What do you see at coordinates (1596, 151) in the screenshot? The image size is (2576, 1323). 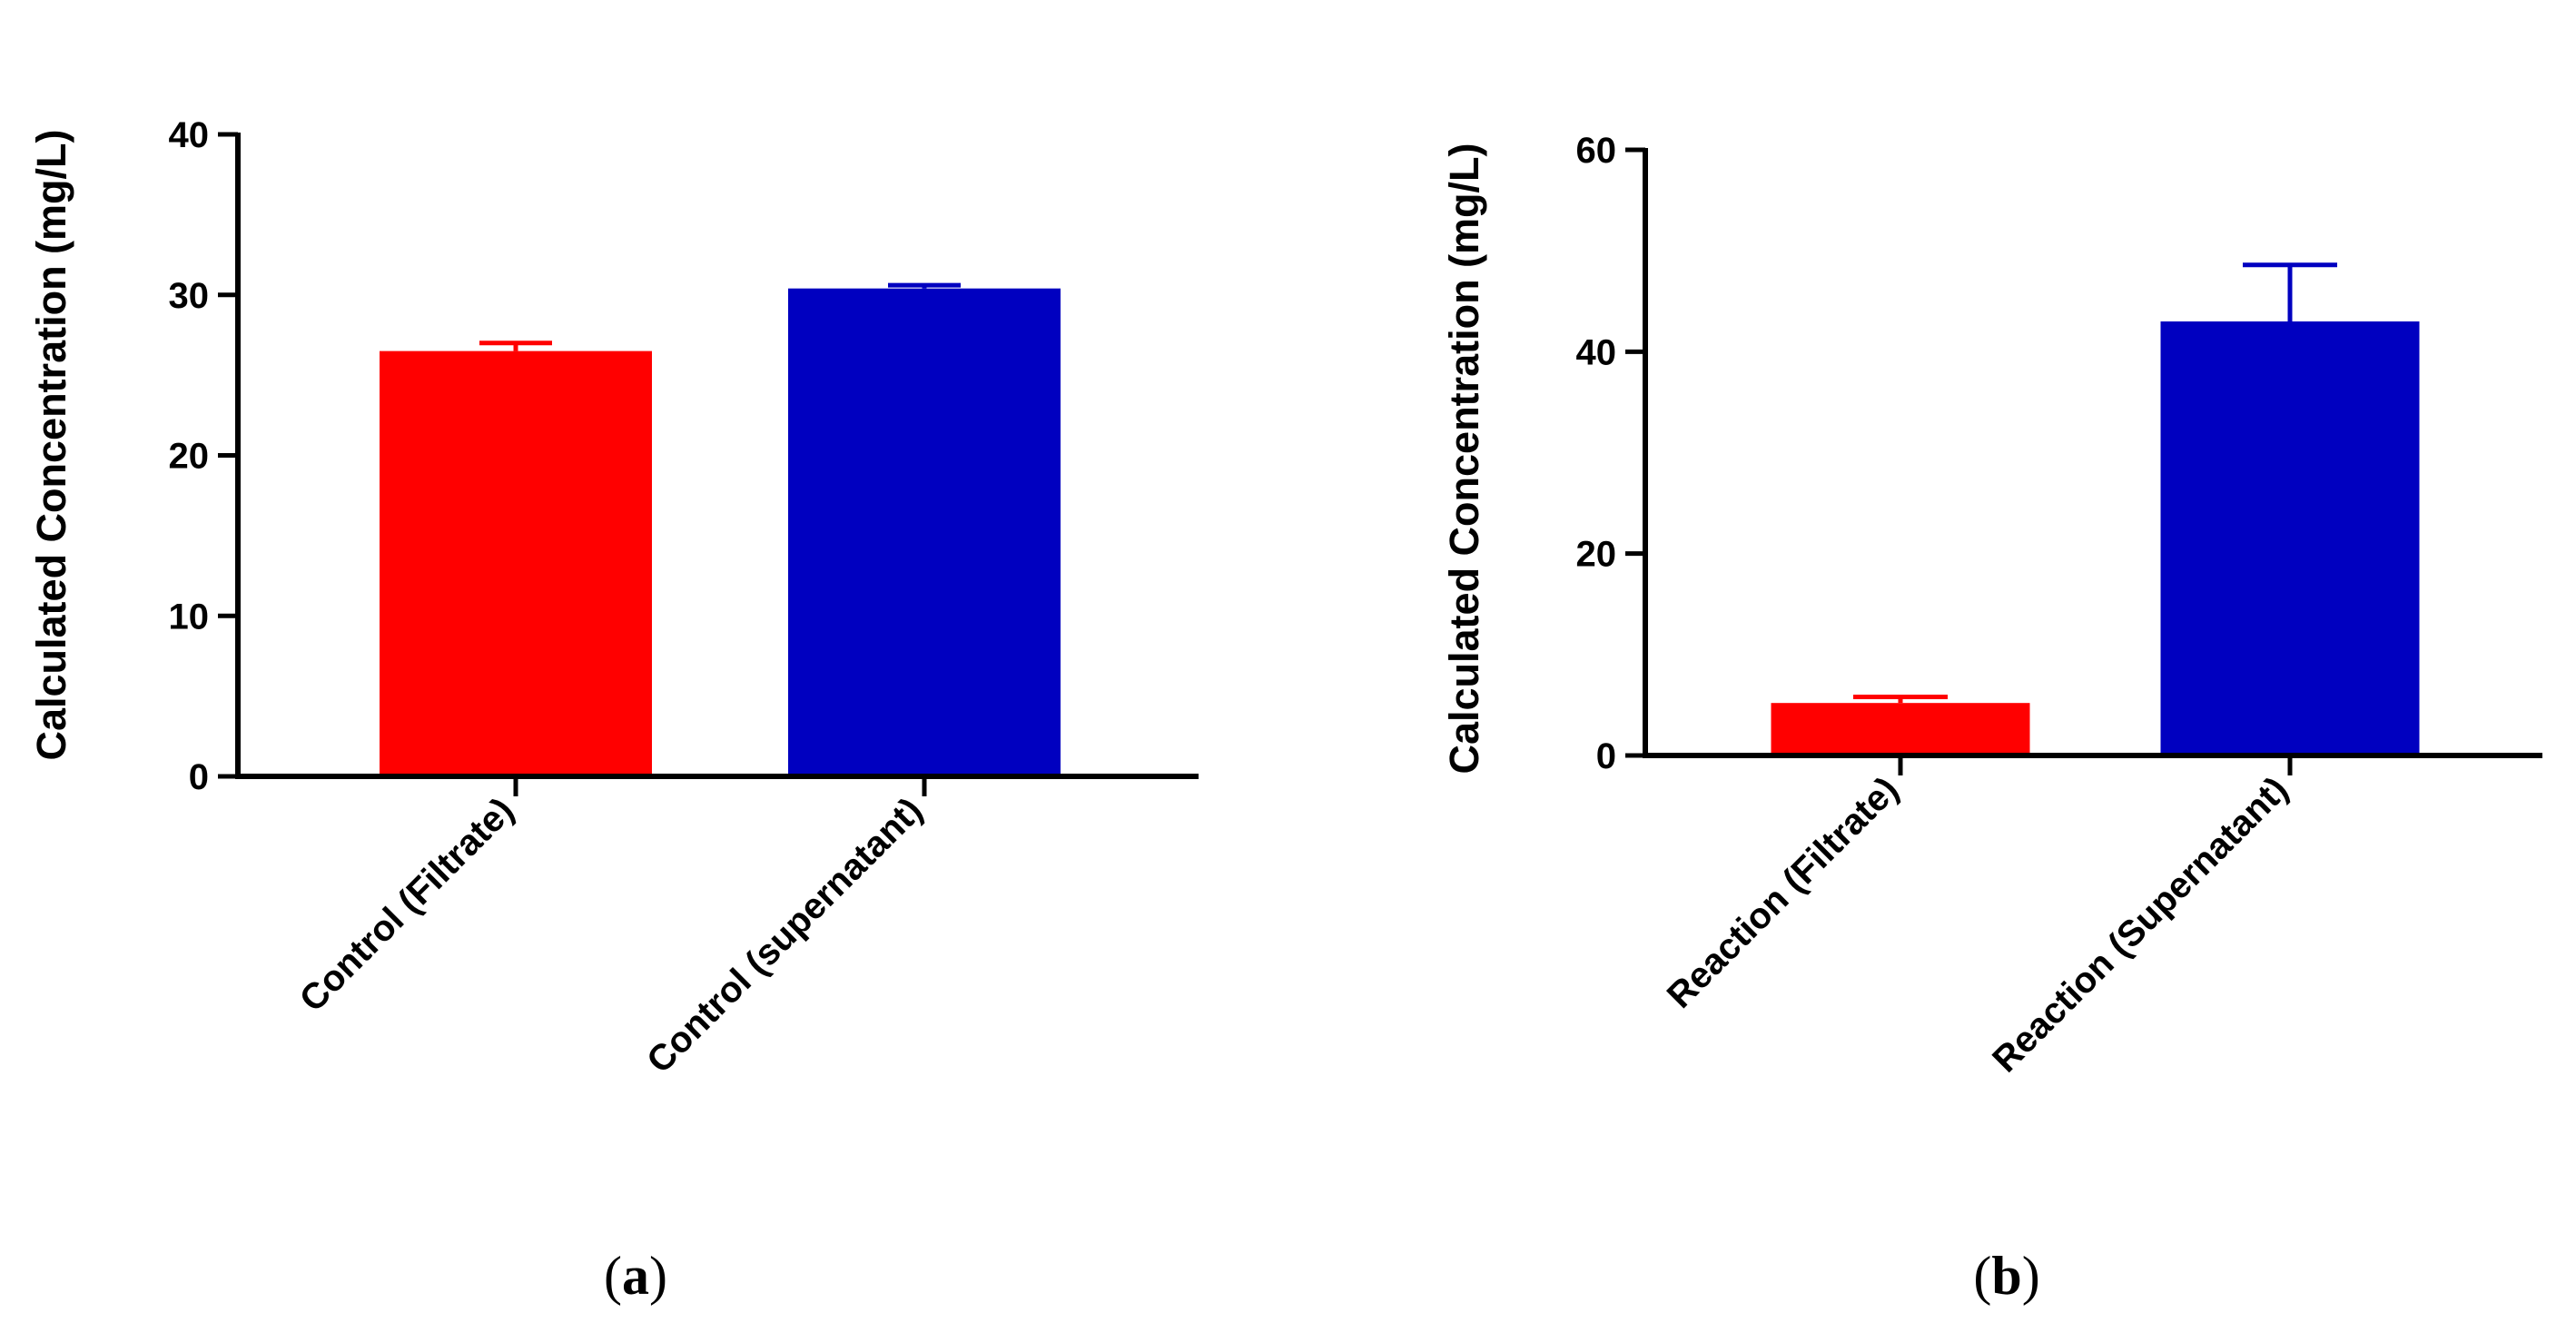 I see `chart-b-ytick-label-3: 60` at bounding box center [1596, 151].